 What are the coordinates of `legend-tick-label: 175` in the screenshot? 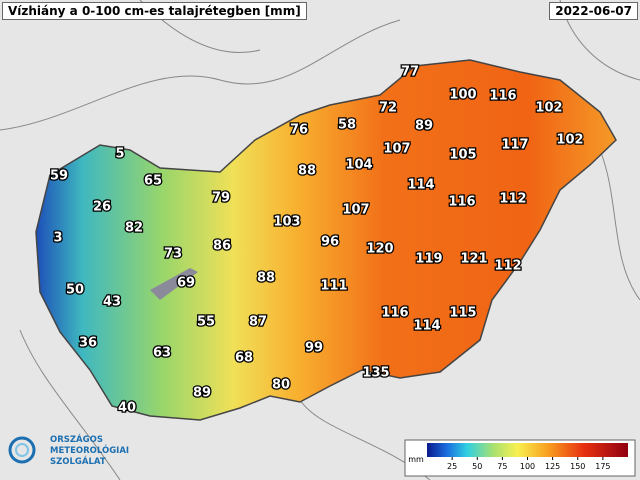 It's located at (602, 466).